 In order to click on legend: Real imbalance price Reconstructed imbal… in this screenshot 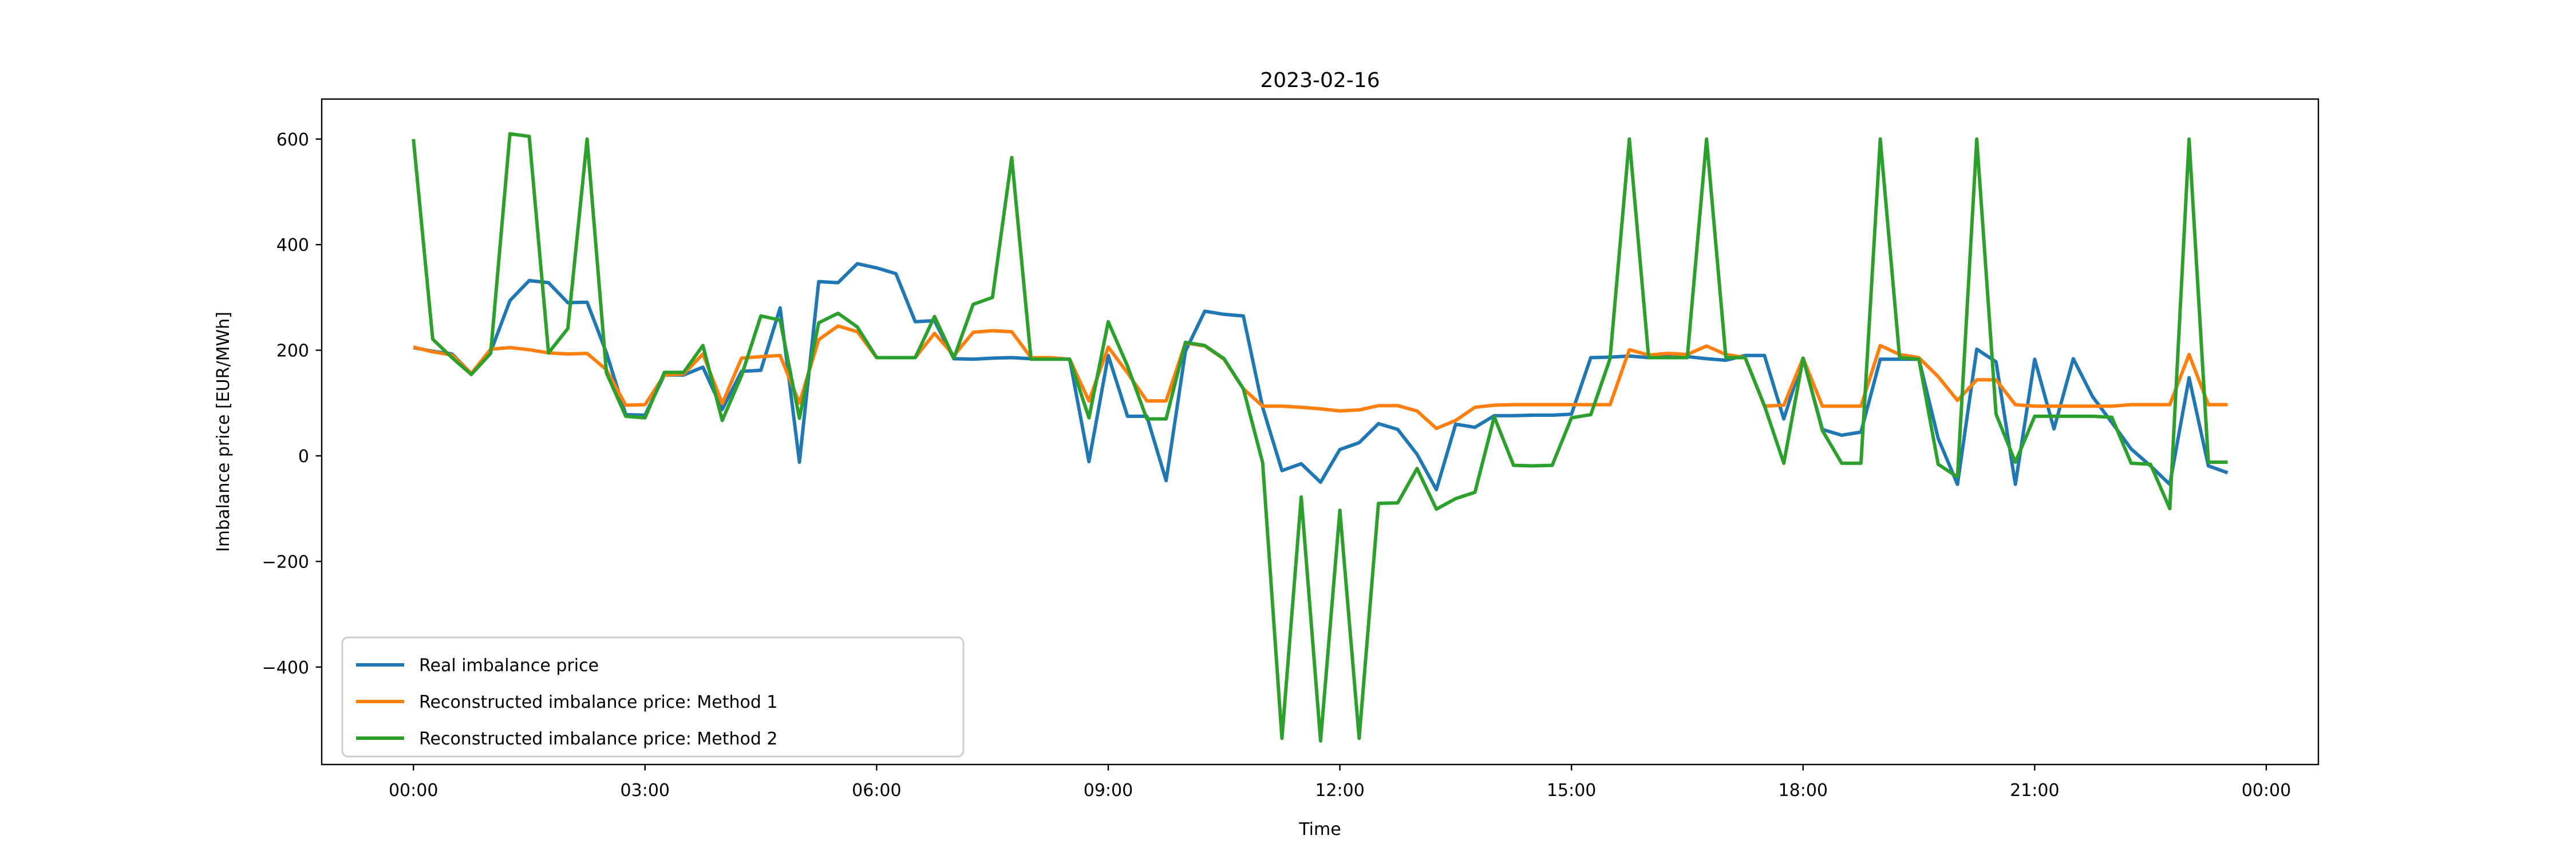, I will do `click(653, 697)`.